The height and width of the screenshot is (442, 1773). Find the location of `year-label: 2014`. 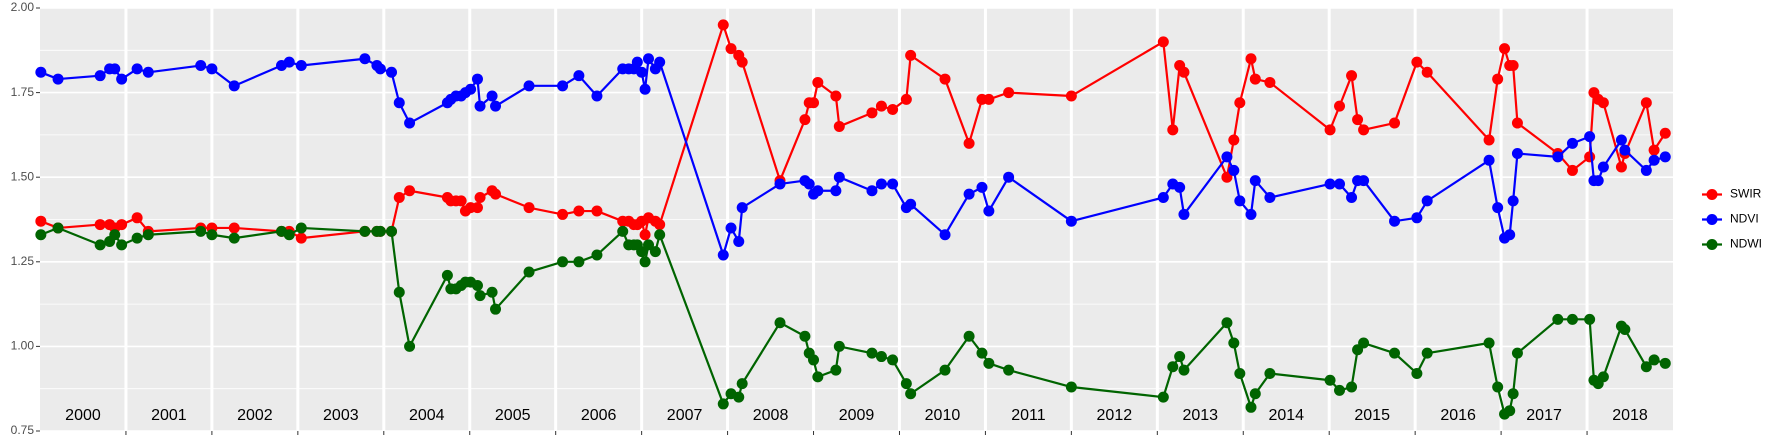

year-label: 2014 is located at coordinates (1286, 415).